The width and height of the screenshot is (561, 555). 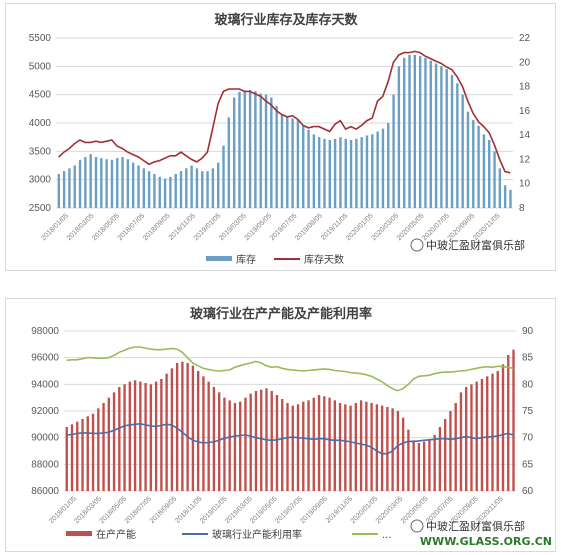 I want to click on y2-tick-label: 8, so click(x=522, y=208).